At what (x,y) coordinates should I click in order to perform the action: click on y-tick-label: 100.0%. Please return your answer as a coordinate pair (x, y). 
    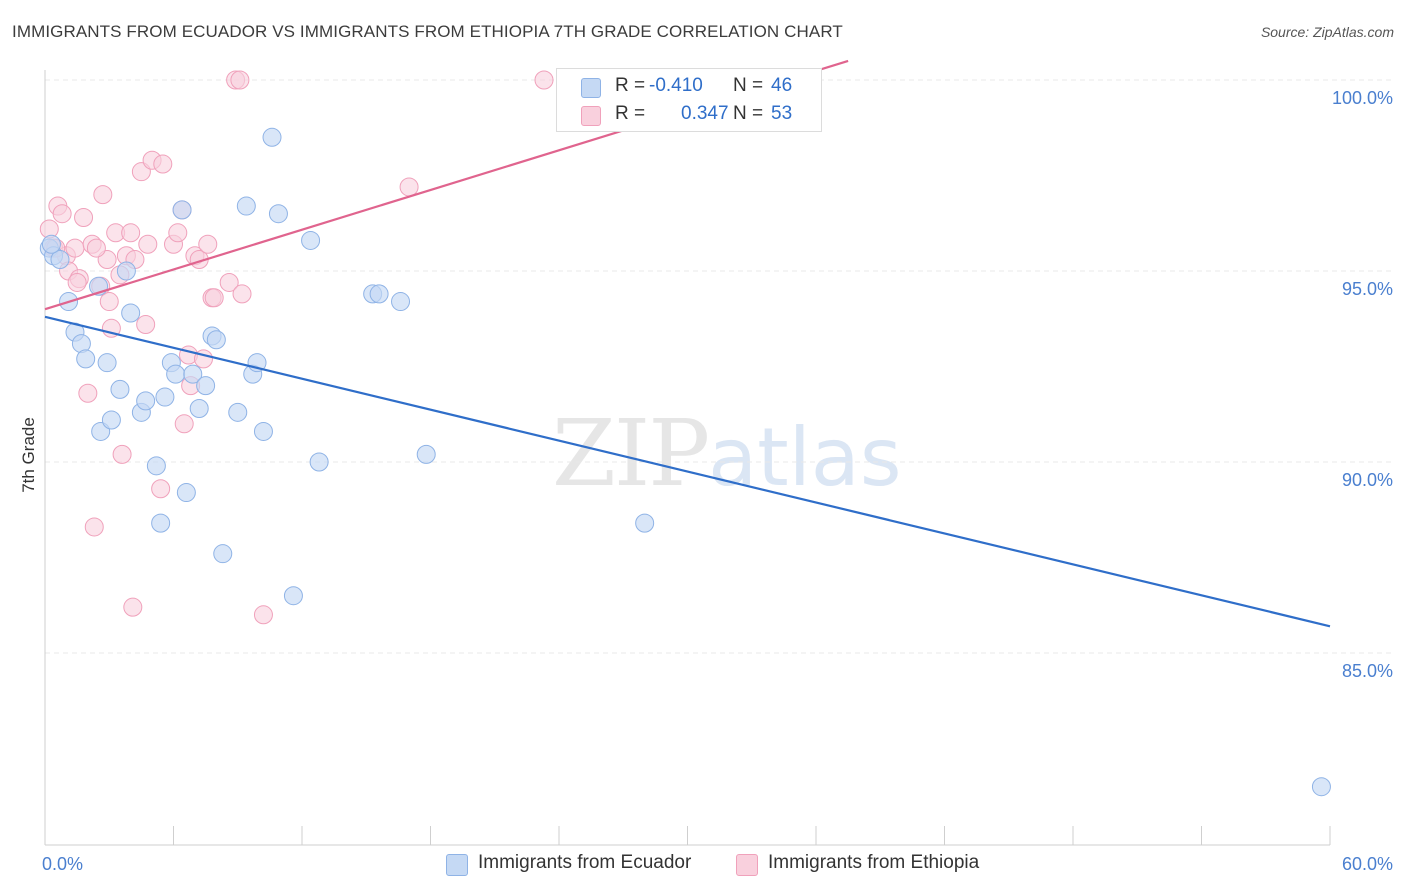
    Looking at the image, I should click on (1362, 98).